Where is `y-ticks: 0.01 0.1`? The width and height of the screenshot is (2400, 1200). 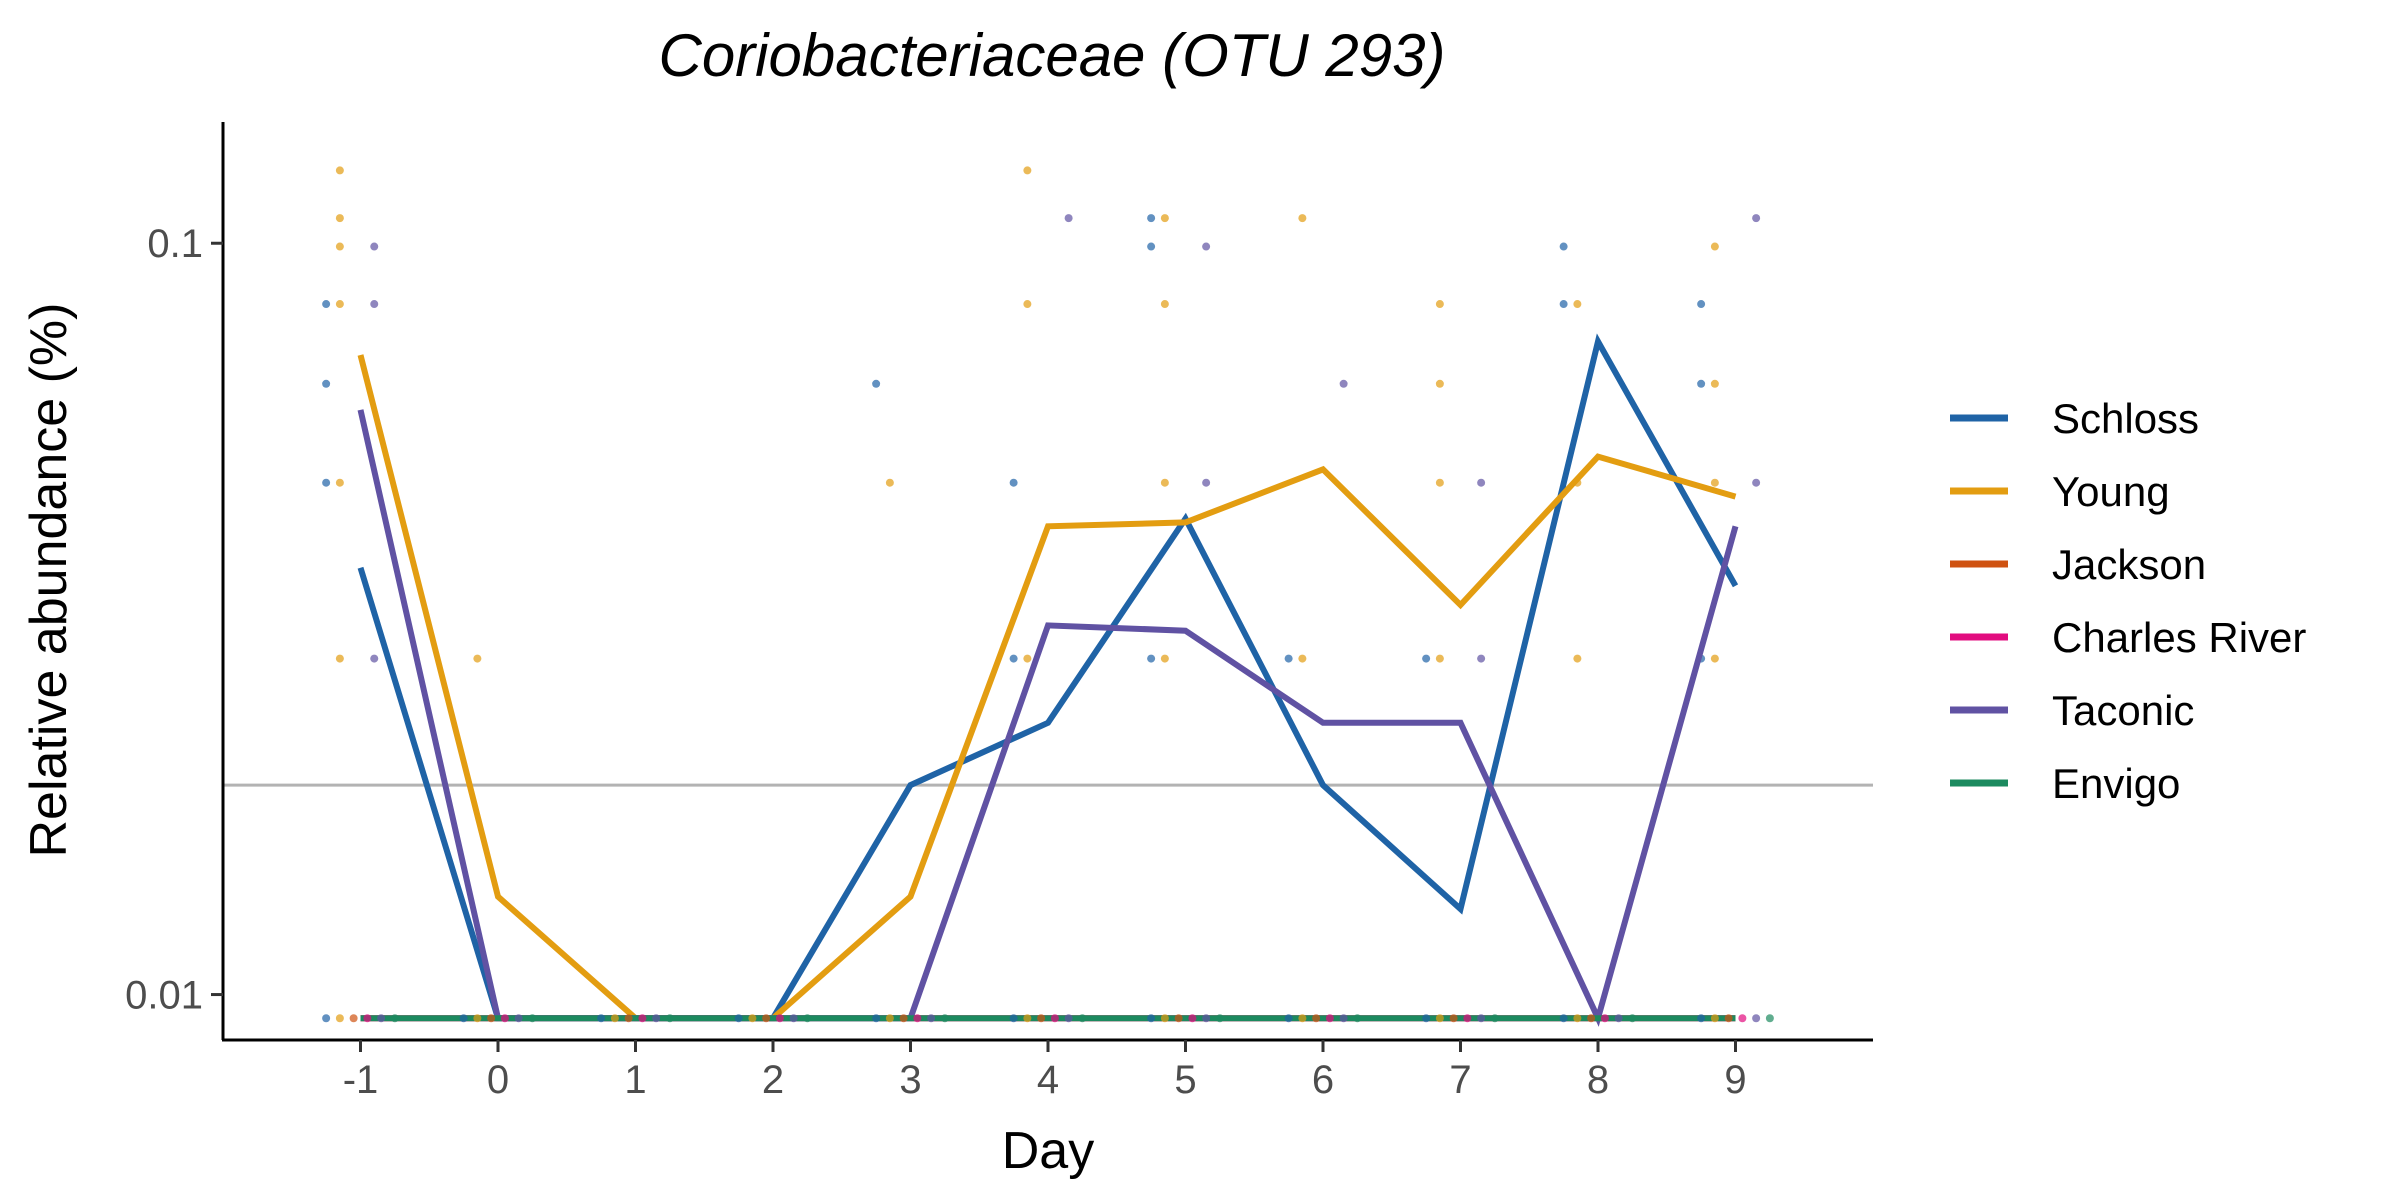
y-ticks: 0.01 0.1 is located at coordinates (174, 620).